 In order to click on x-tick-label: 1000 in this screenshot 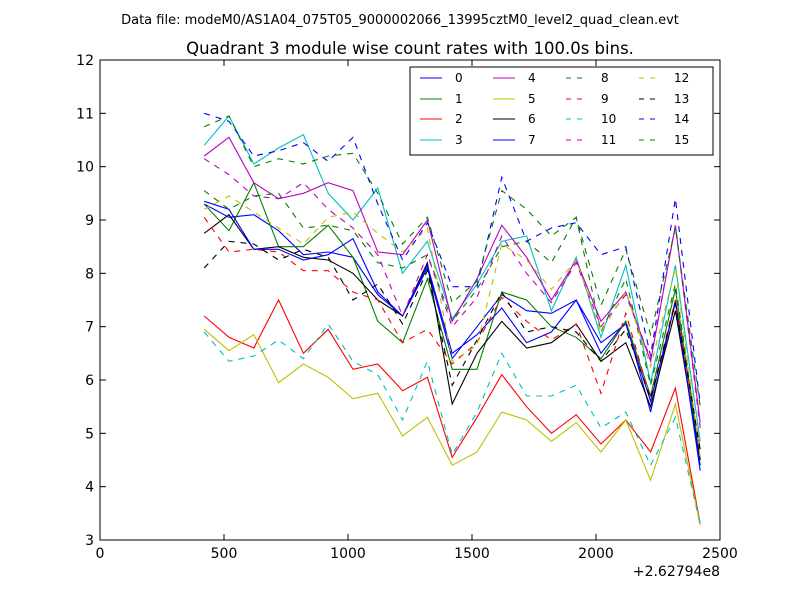, I will do `click(348, 554)`.